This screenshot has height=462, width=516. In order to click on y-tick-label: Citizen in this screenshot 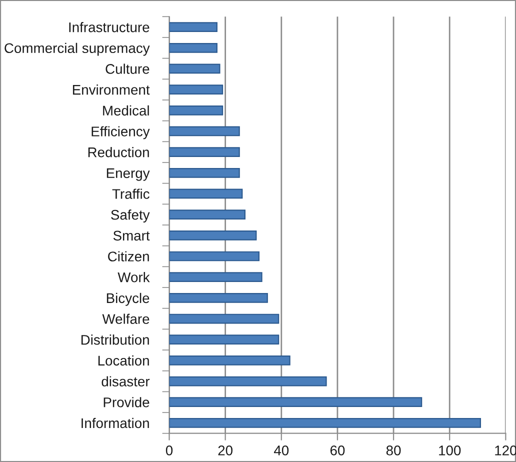, I will do `click(128, 256)`.